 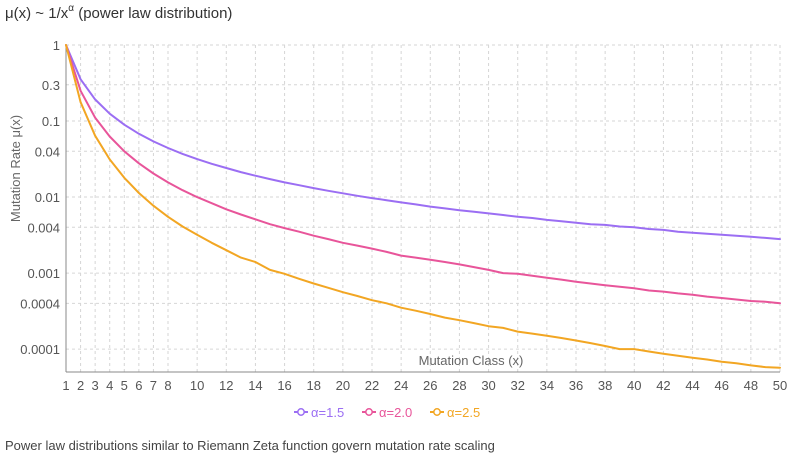 What do you see at coordinates (463, 412) in the screenshot?
I see `legend-label-3: α=2.5` at bounding box center [463, 412].